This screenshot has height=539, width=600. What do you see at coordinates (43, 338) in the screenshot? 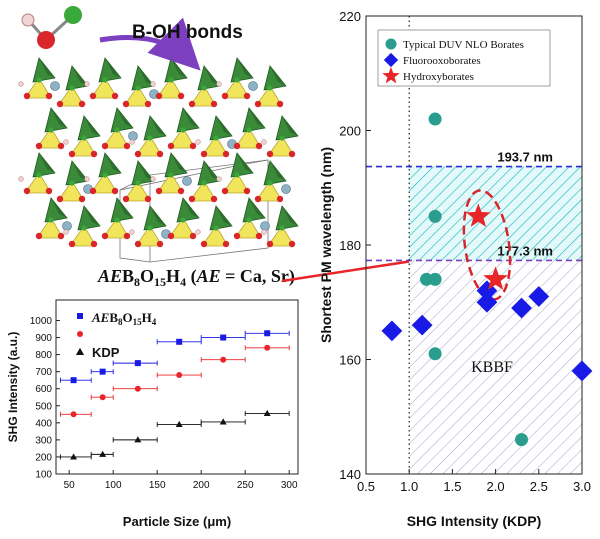
I see `y-tick-label: 900` at bounding box center [43, 338].